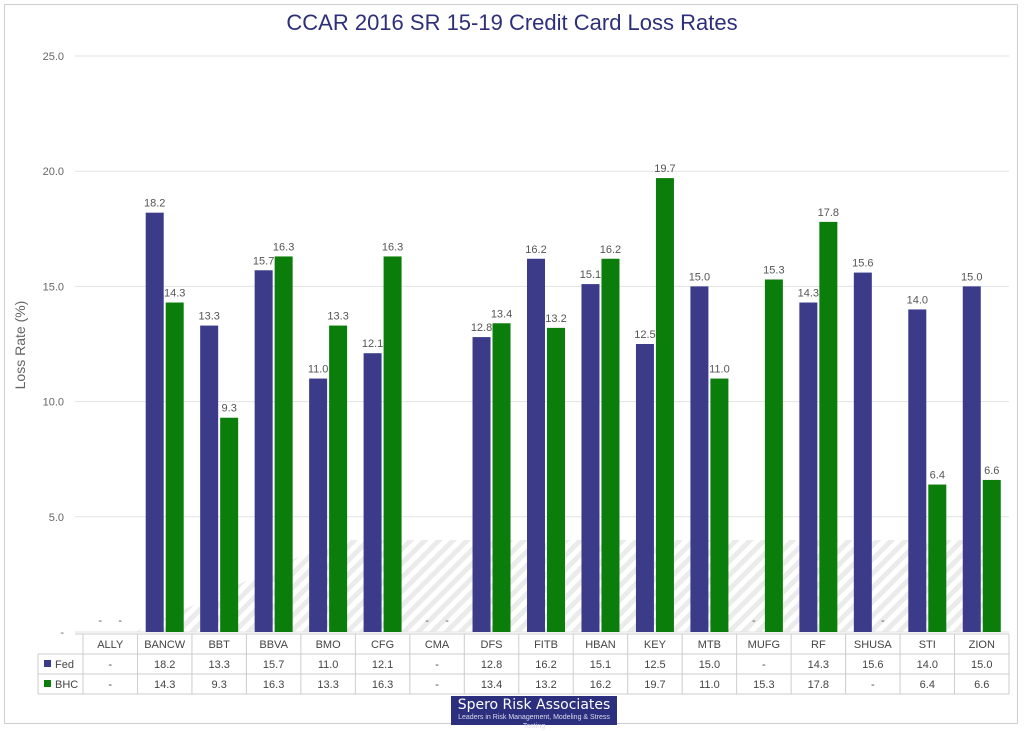 The height and width of the screenshot is (731, 1024). What do you see at coordinates (382, 645) in the screenshot?
I see `x-tick-label: CFG` at bounding box center [382, 645].